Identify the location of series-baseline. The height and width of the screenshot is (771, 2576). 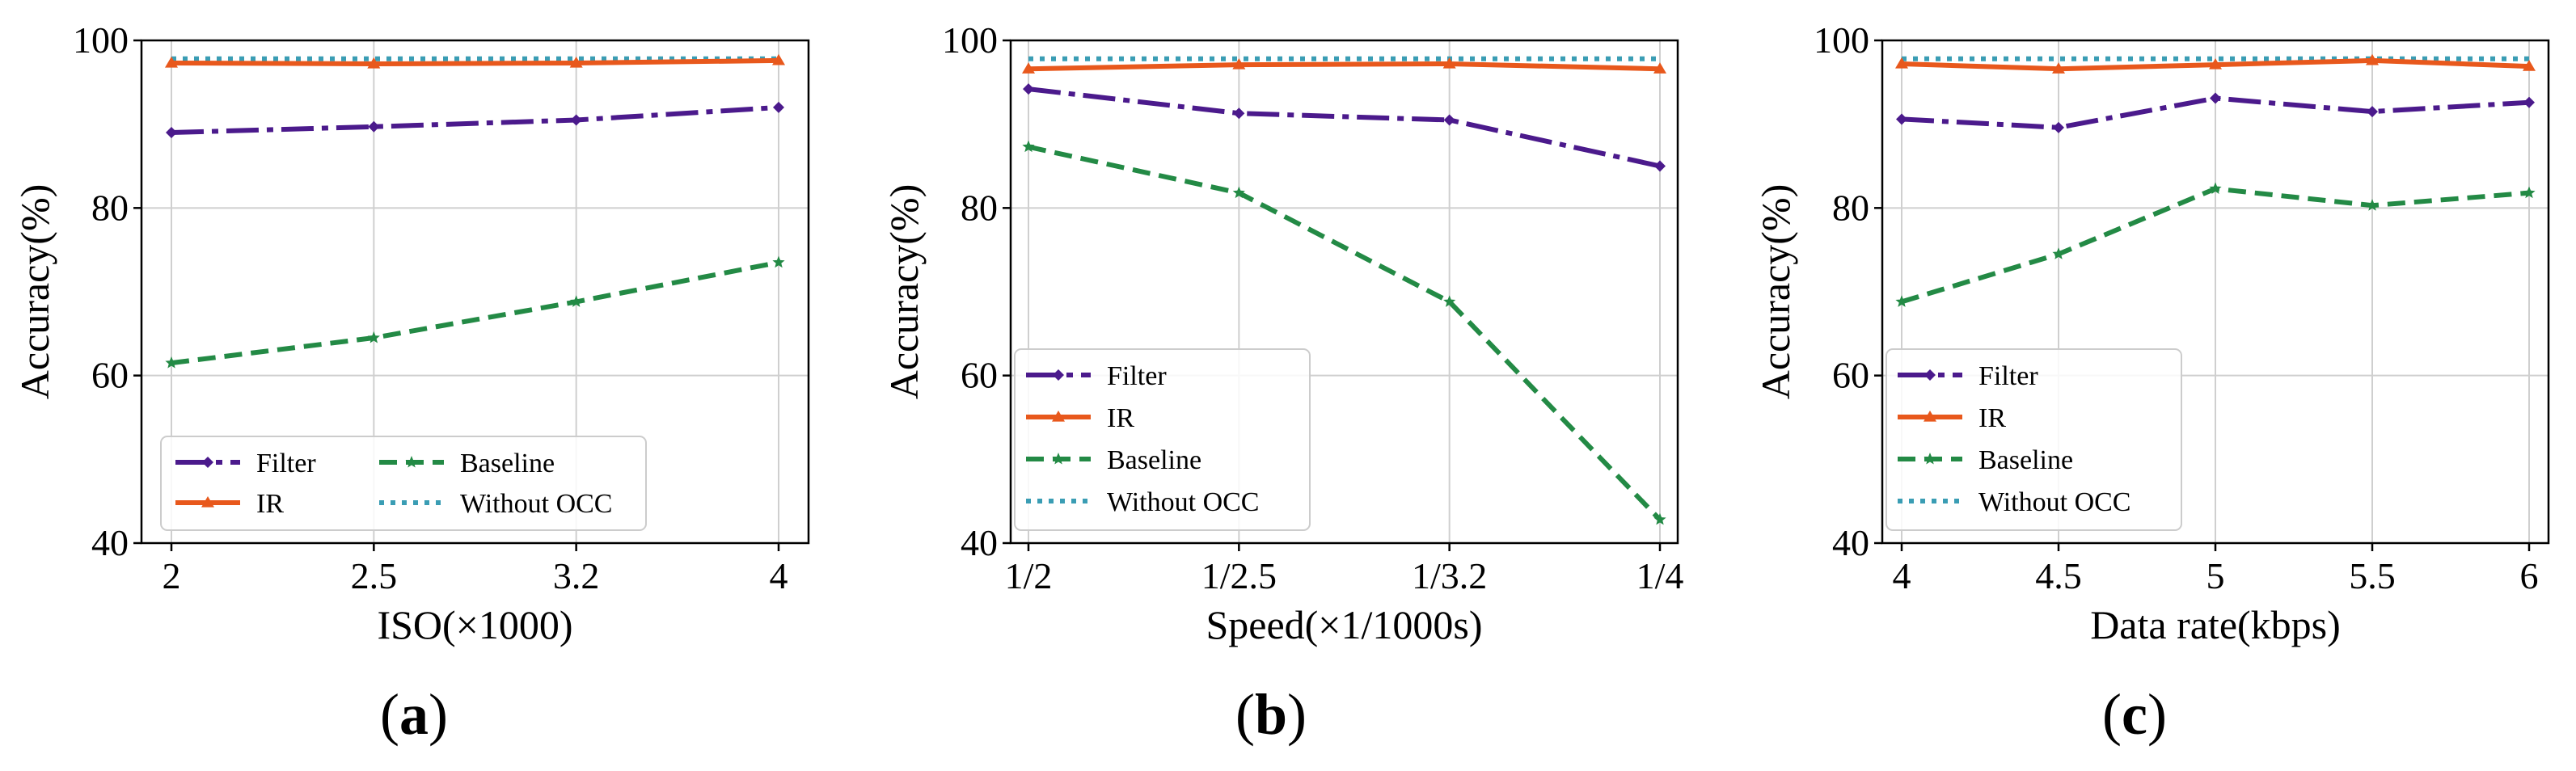
(475, 312).